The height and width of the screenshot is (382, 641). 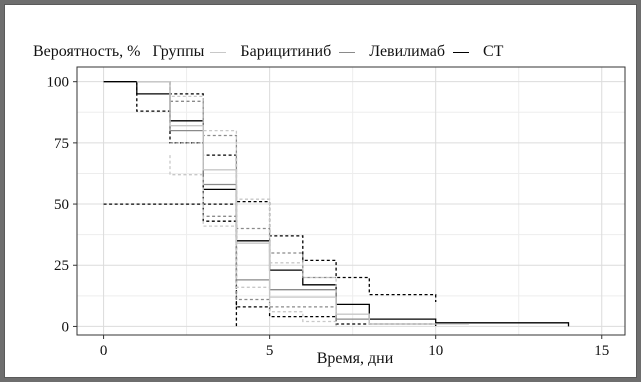 What do you see at coordinates (476, 52) in the screenshot?
I see `legend-item-st: СТ` at bounding box center [476, 52].